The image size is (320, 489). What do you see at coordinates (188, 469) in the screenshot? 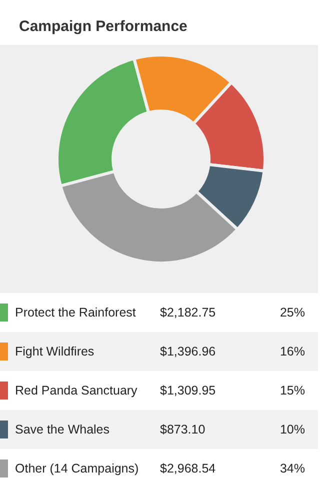
I see `data-label: $2,968.54` at bounding box center [188, 469].